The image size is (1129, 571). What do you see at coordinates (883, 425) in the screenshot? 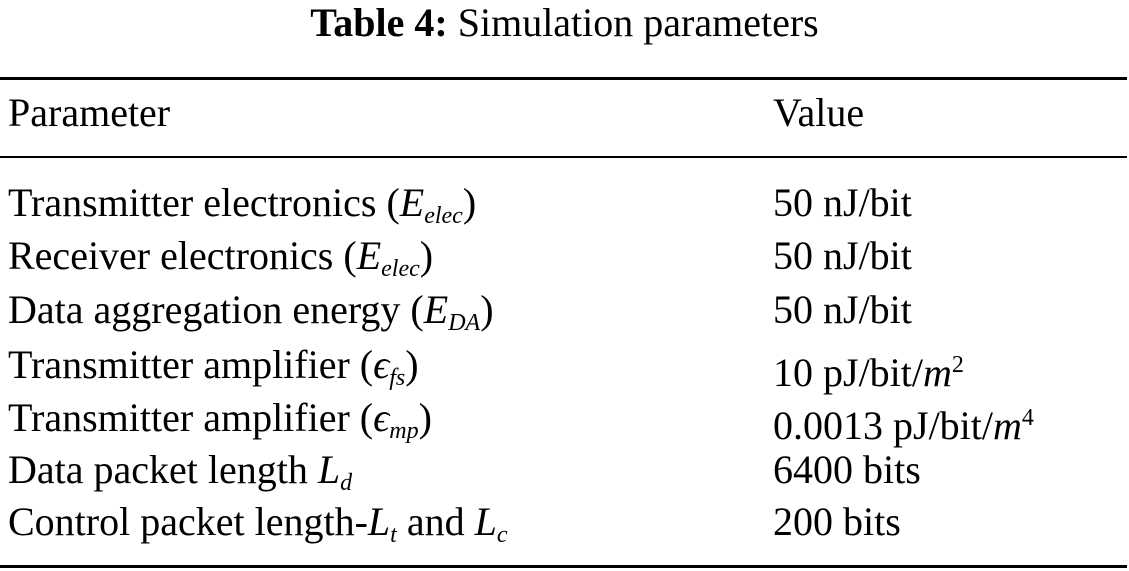
I see `text: 0.0013 pJ/bit/` at bounding box center [883, 425].